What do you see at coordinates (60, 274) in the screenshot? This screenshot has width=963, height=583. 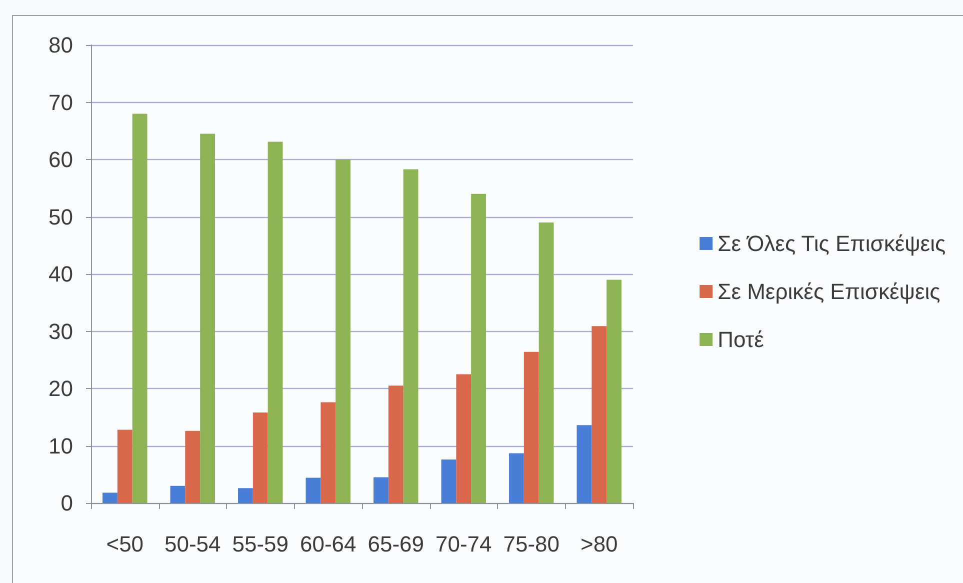 I see `y-tick-label: 40` at bounding box center [60, 274].